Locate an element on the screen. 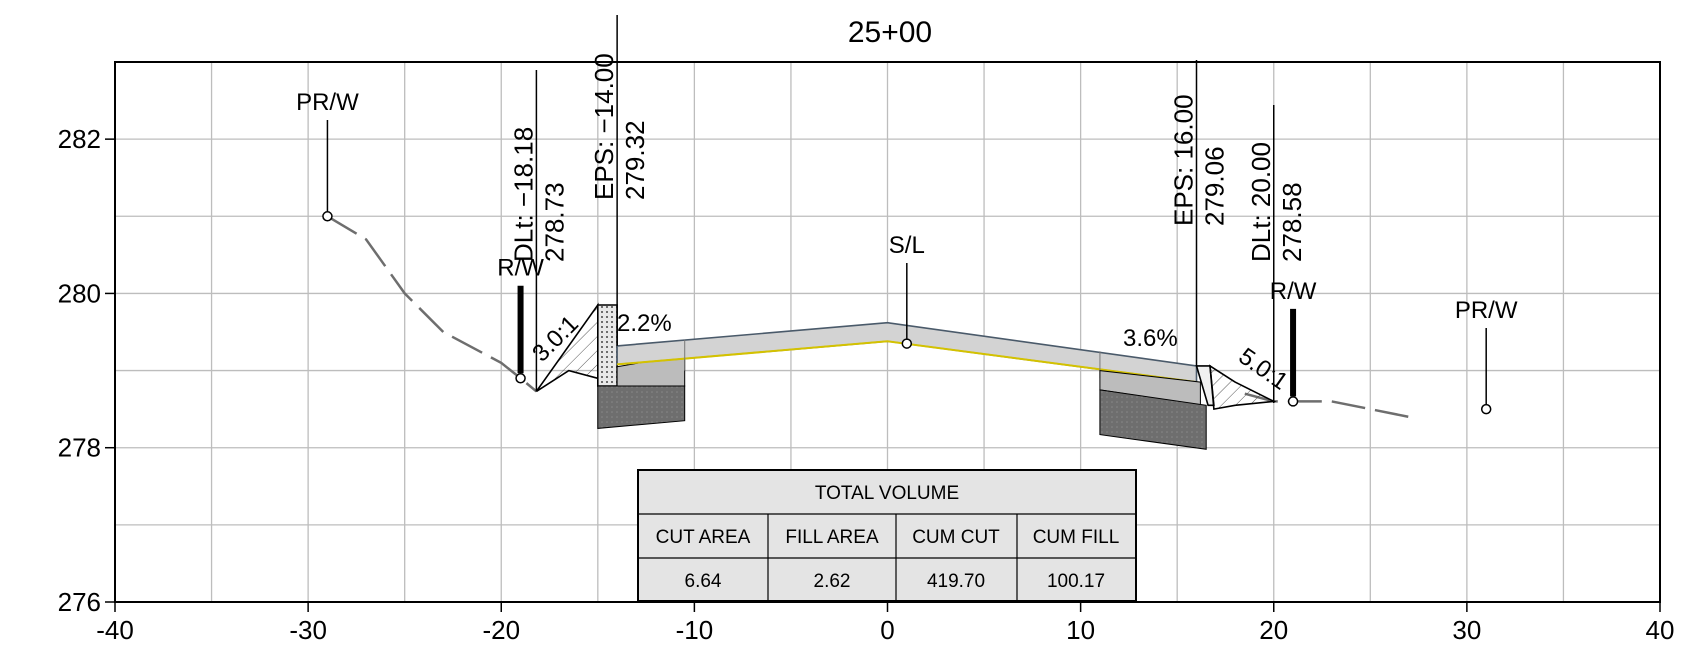 This screenshot has width=1704, height=663. y-tick-label: 276 is located at coordinates (79, 602).